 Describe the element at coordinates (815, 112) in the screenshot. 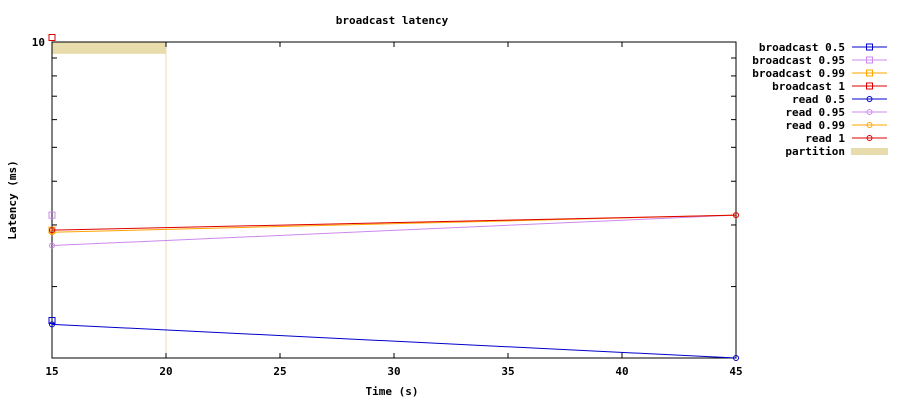

I see `legend-label: read 0.95` at that location.